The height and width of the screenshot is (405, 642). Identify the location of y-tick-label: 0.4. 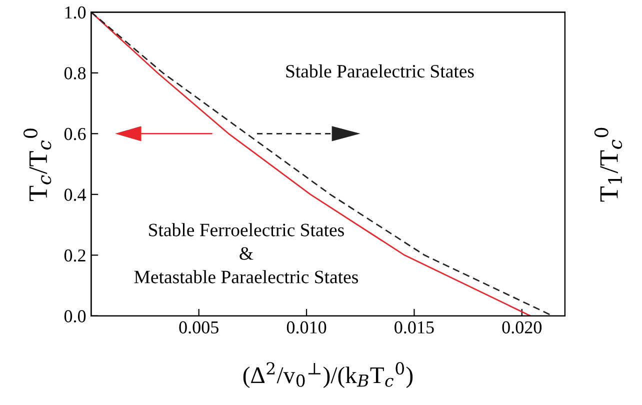
(75, 194).